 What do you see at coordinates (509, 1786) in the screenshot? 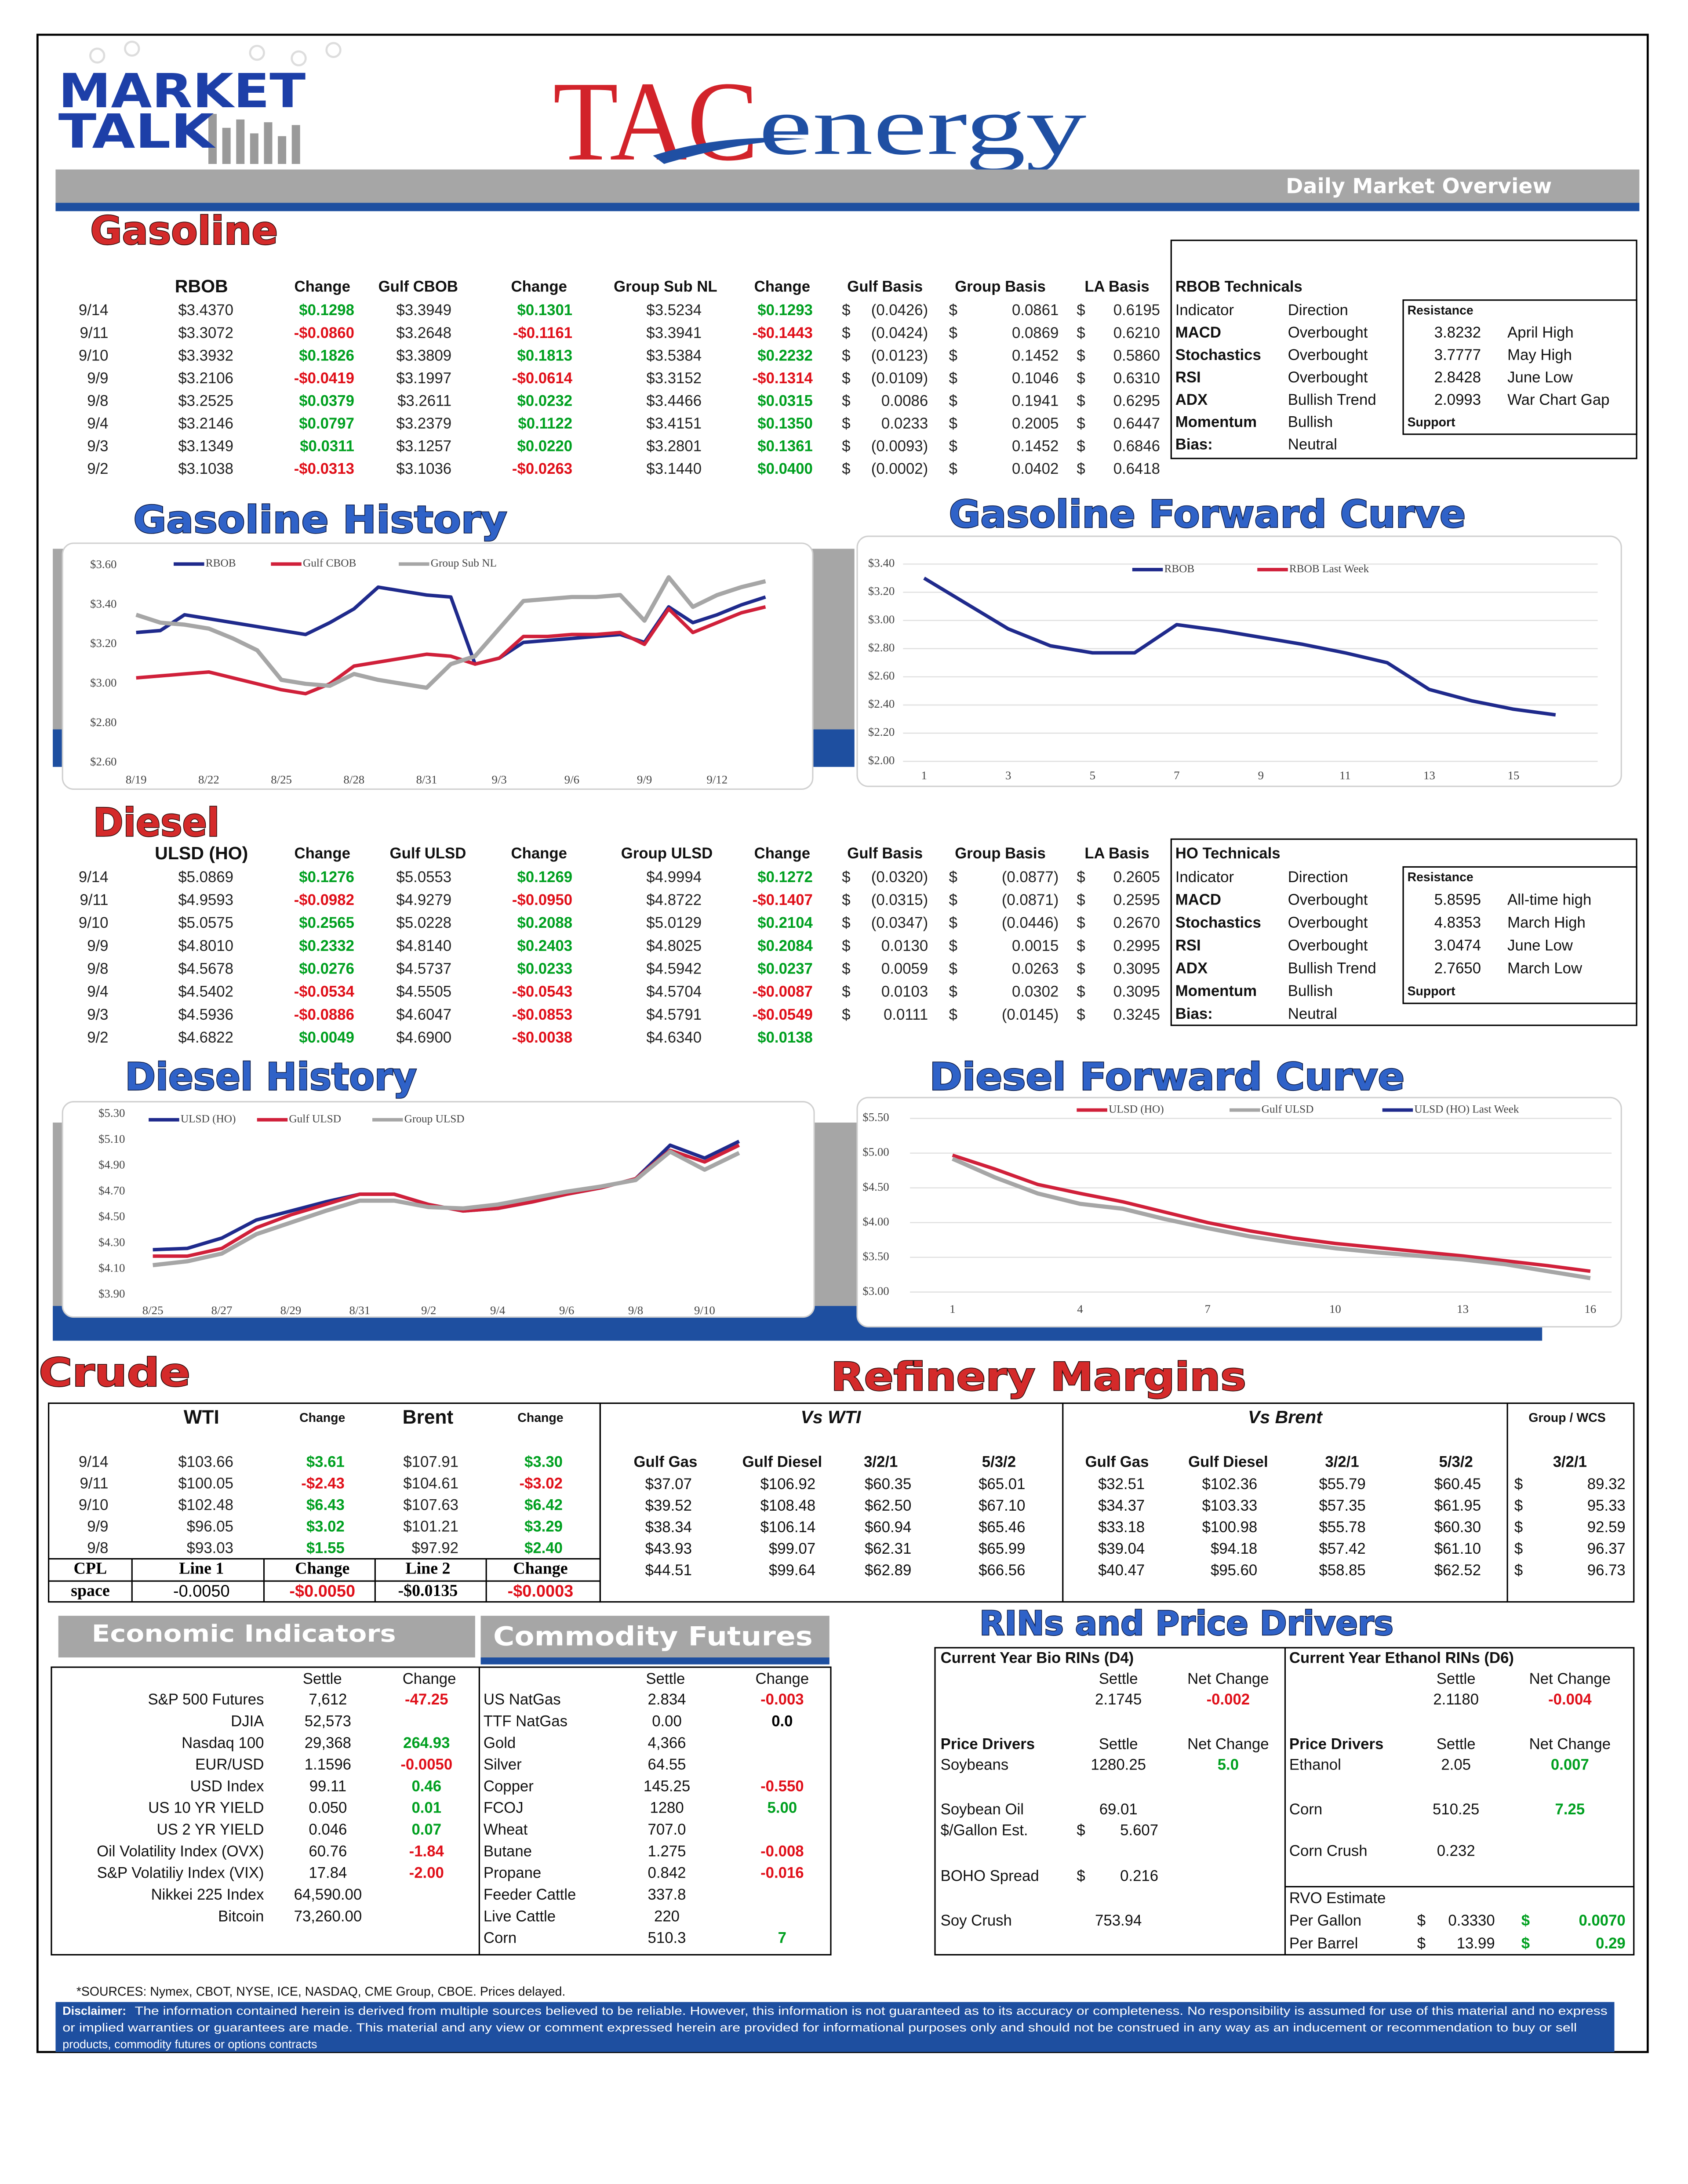
I see `commodity-name: Copper` at bounding box center [509, 1786].